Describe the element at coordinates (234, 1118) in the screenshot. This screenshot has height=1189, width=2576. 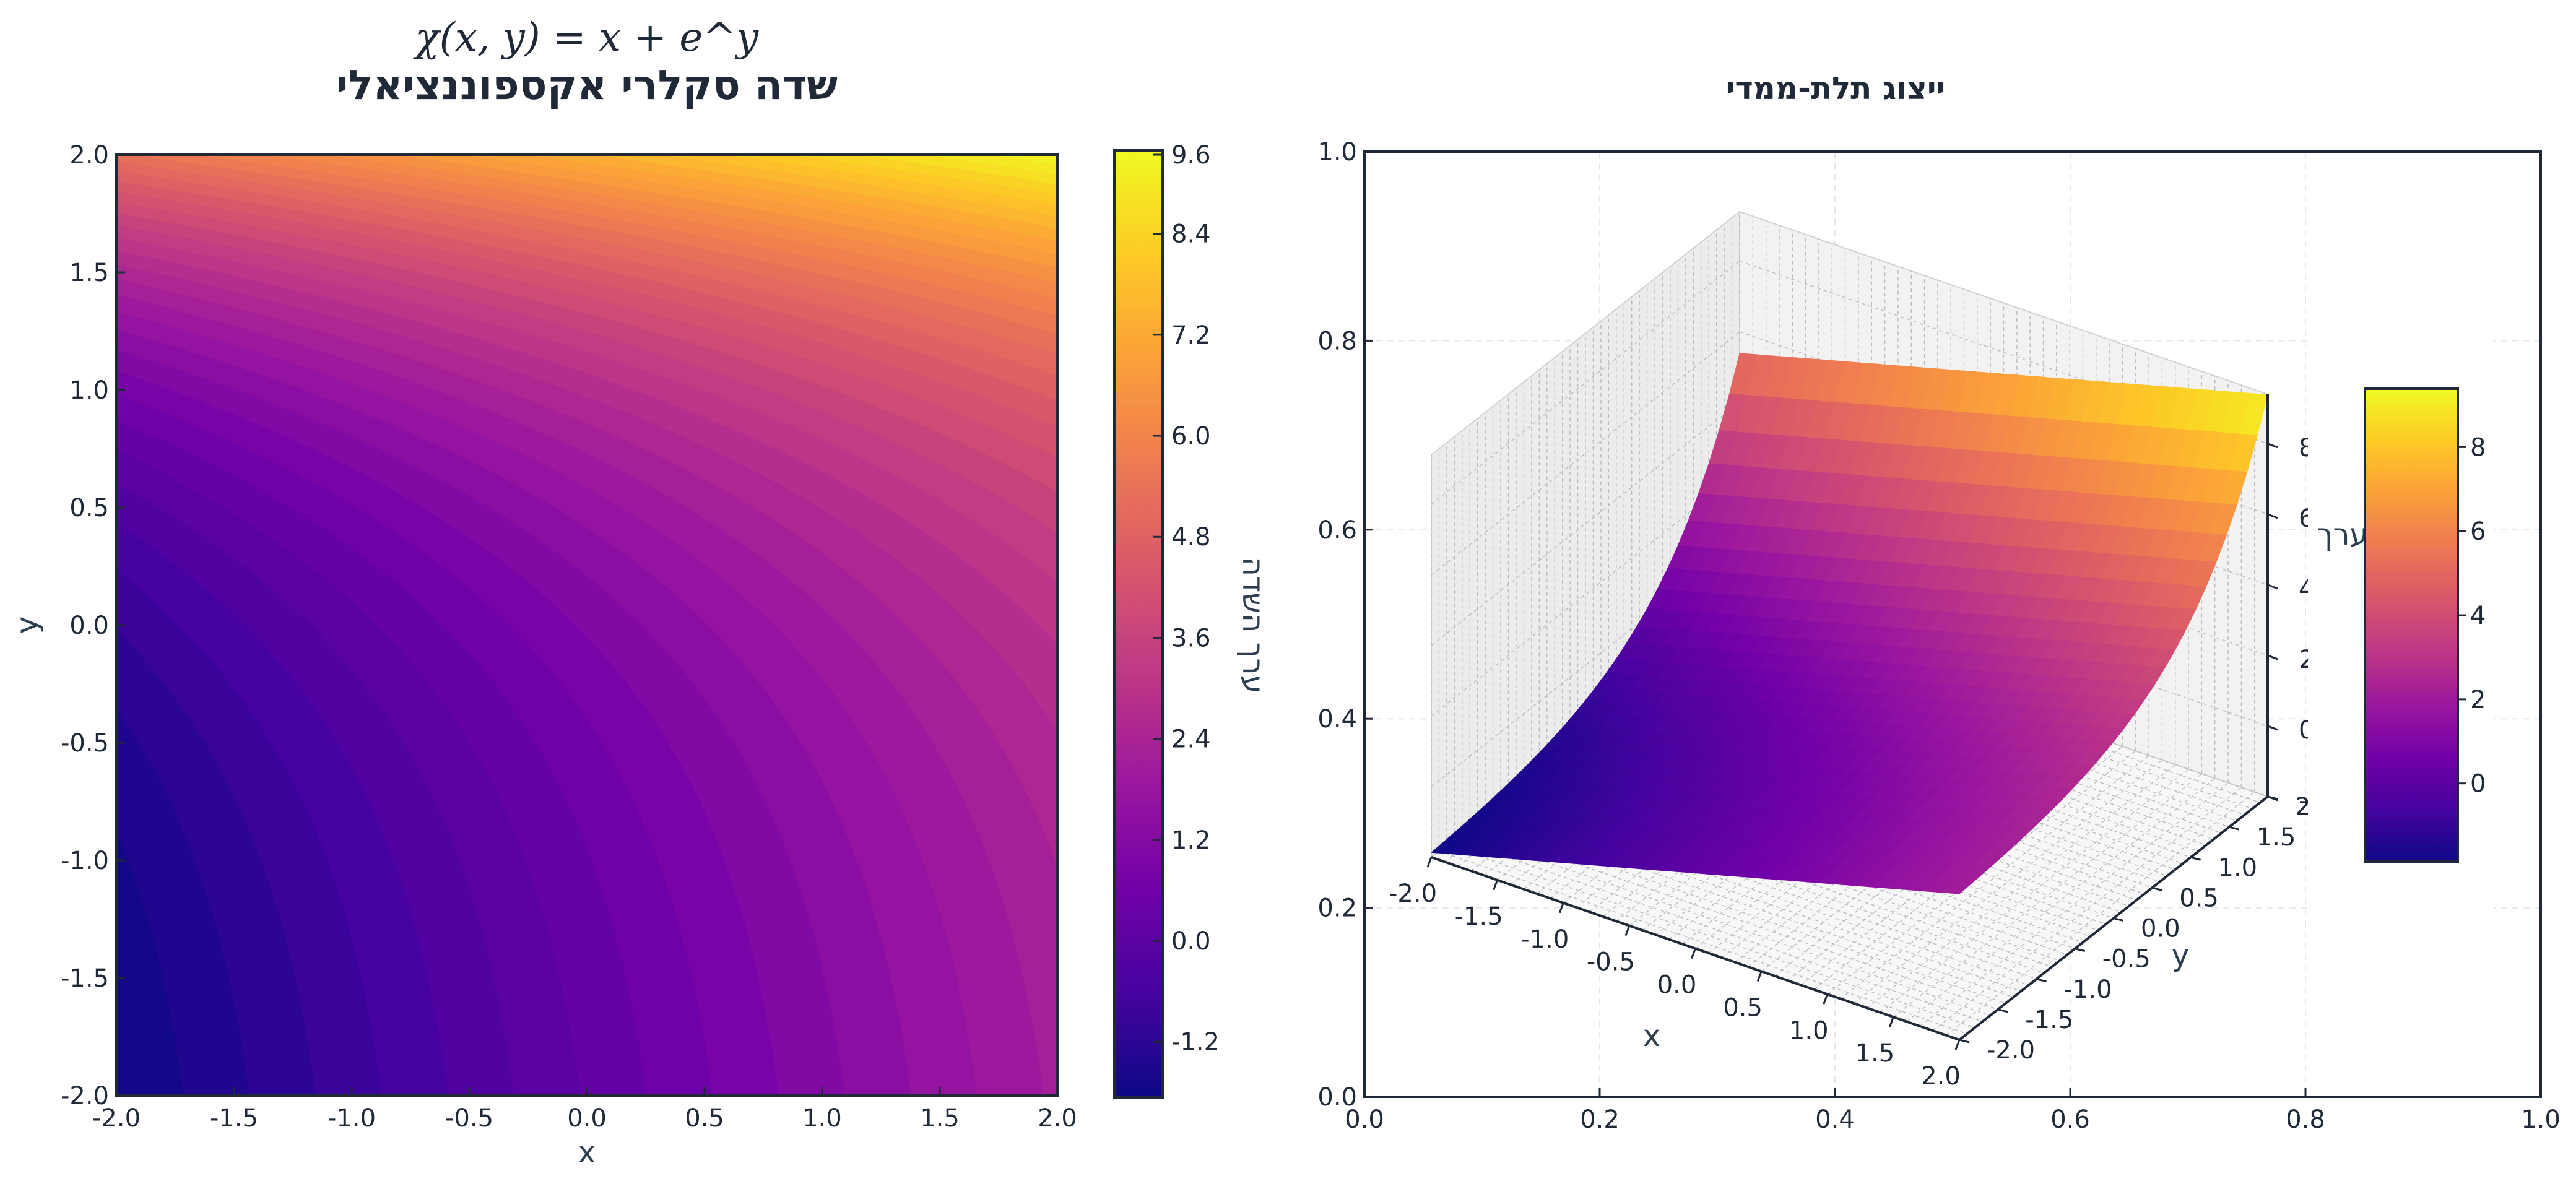
I see `contour-x-tick-label: -1.5` at that location.